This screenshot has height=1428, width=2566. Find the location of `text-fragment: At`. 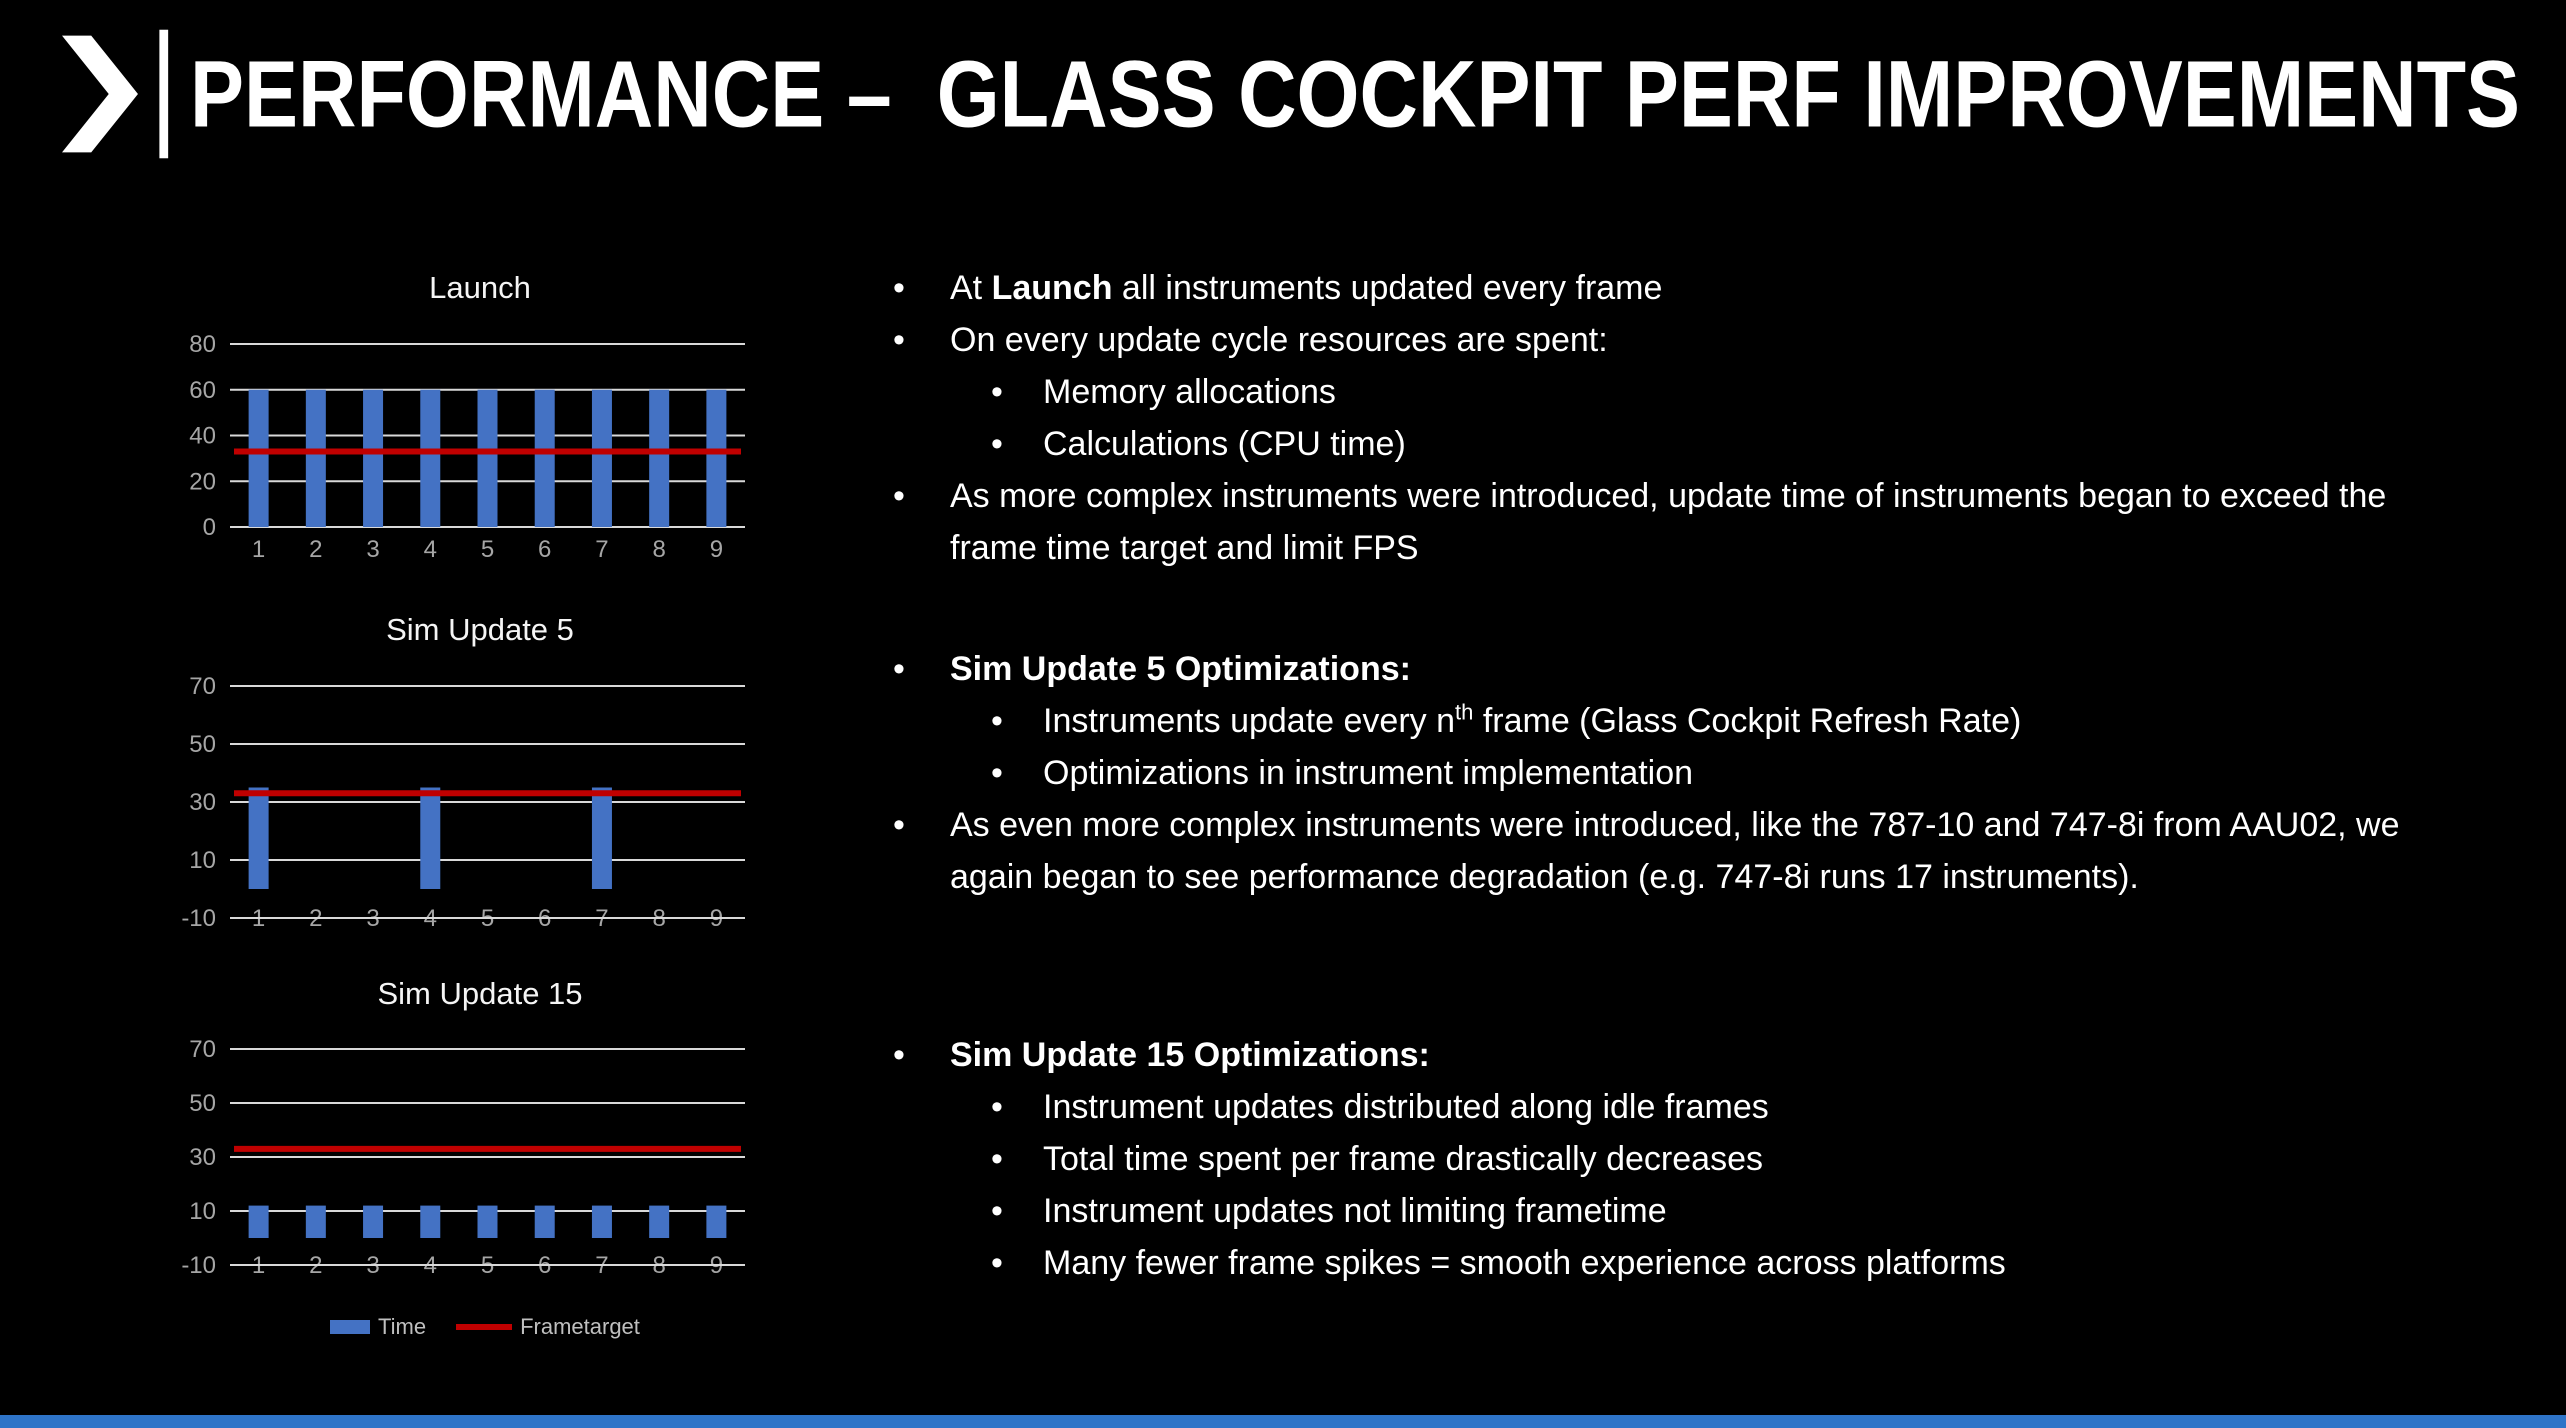

text-fragment: At is located at coordinates (971, 288).